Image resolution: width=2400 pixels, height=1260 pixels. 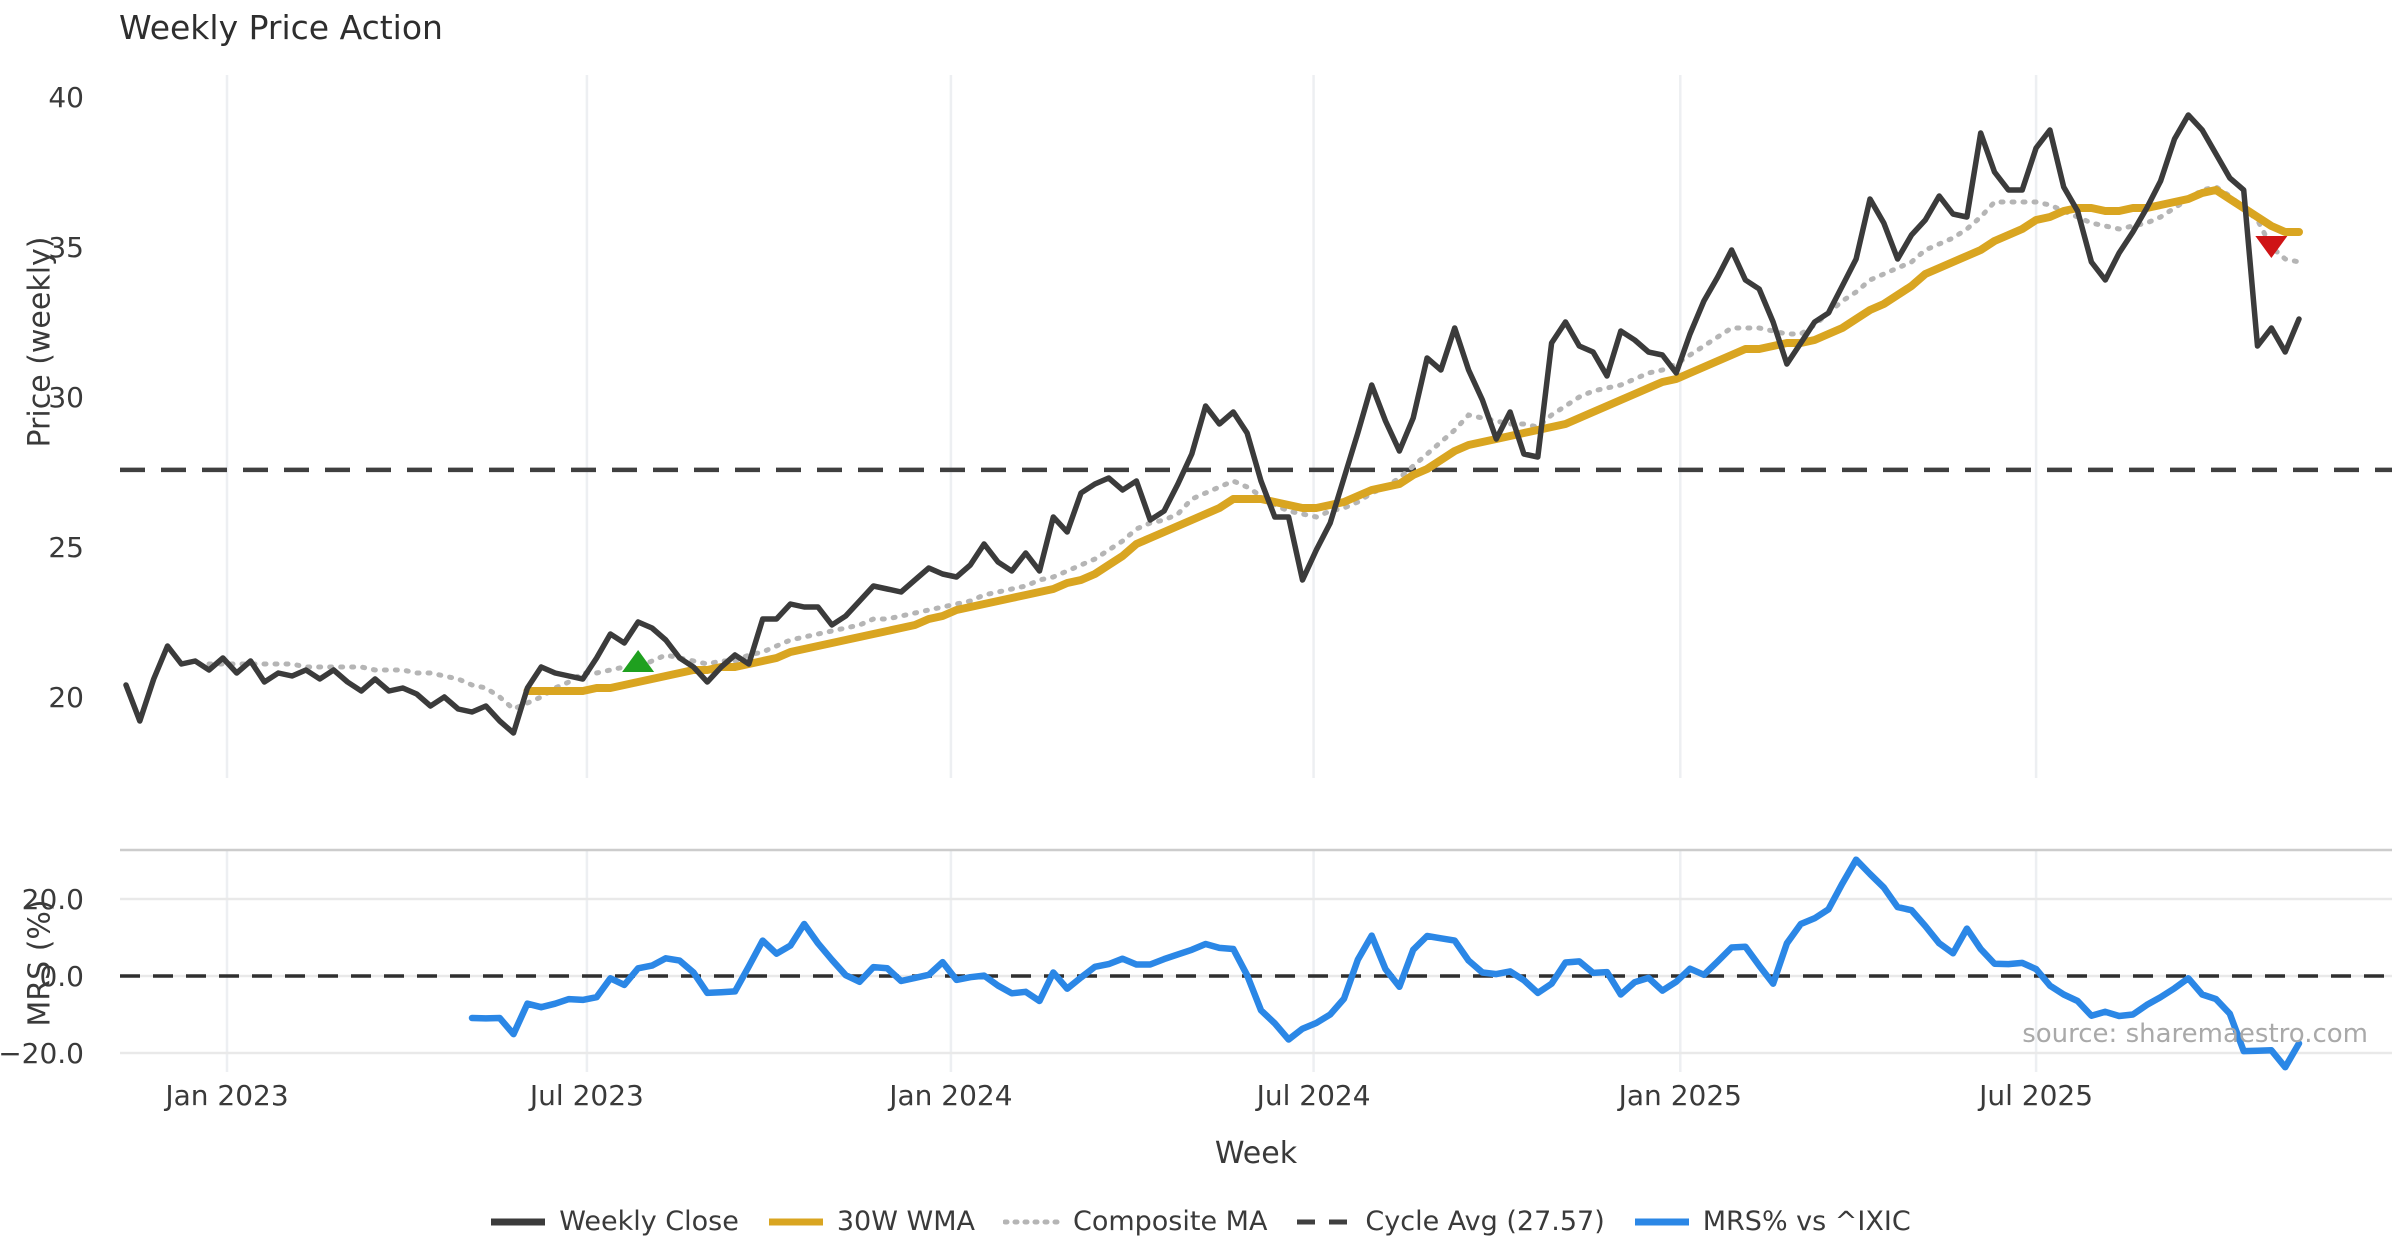 I want to click on x-tick-label: Jul 2024, so click(x=1313, y=1095).